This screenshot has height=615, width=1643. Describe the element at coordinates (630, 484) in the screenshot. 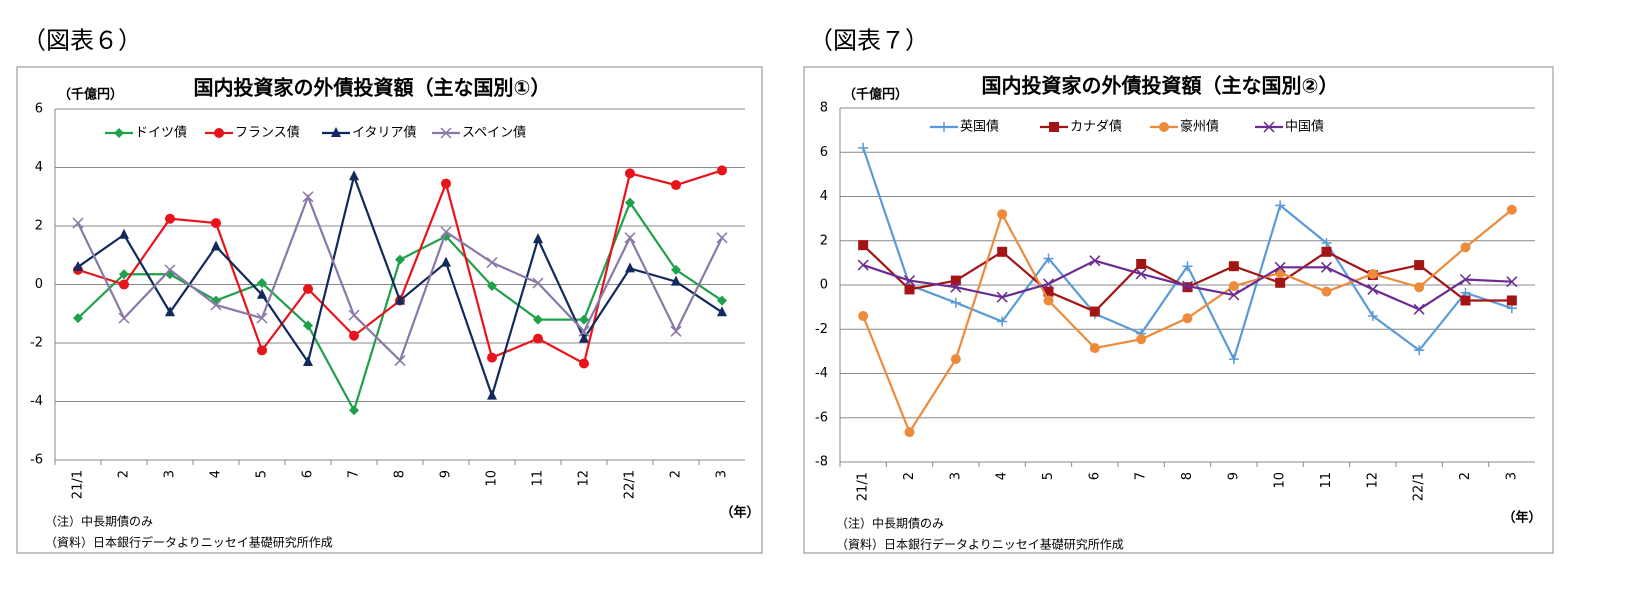

I see `x-tick-label: 22/1` at that location.